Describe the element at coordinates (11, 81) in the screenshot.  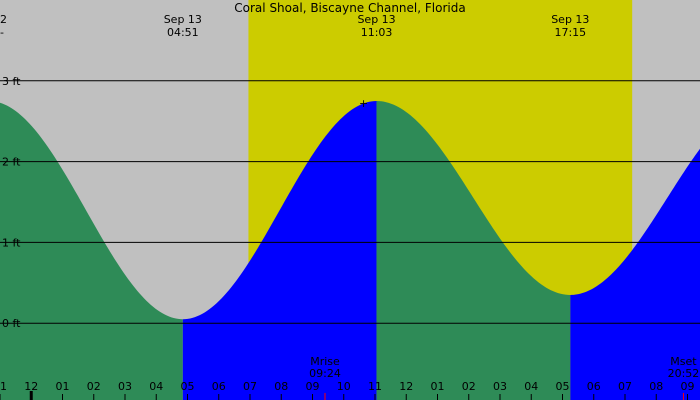
I see `y-tick-label: 3 ft` at that location.